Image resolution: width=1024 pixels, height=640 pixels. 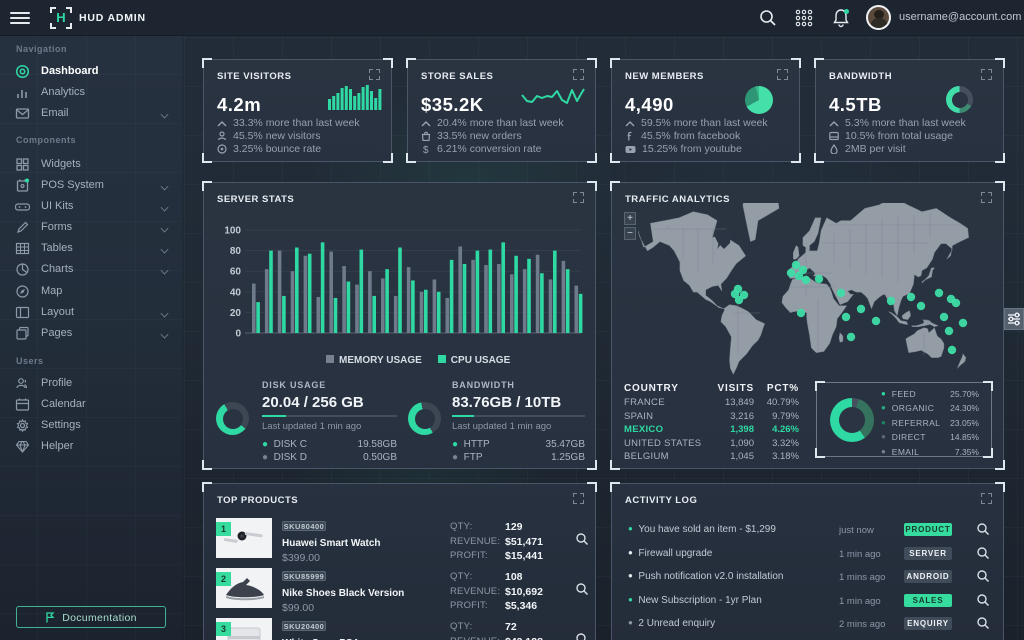 I want to click on svg-text: 80, so click(x=236, y=251).